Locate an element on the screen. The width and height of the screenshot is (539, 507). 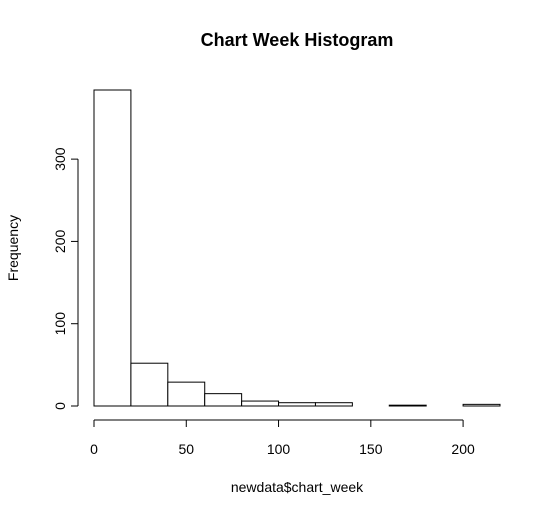
y-tick-label-200: 200 is located at coordinates (60, 242).